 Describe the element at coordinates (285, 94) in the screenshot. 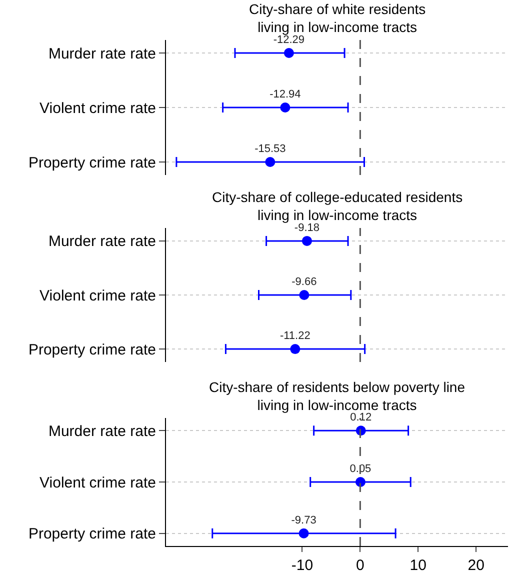

I see `data-label: -12.94` at that location.